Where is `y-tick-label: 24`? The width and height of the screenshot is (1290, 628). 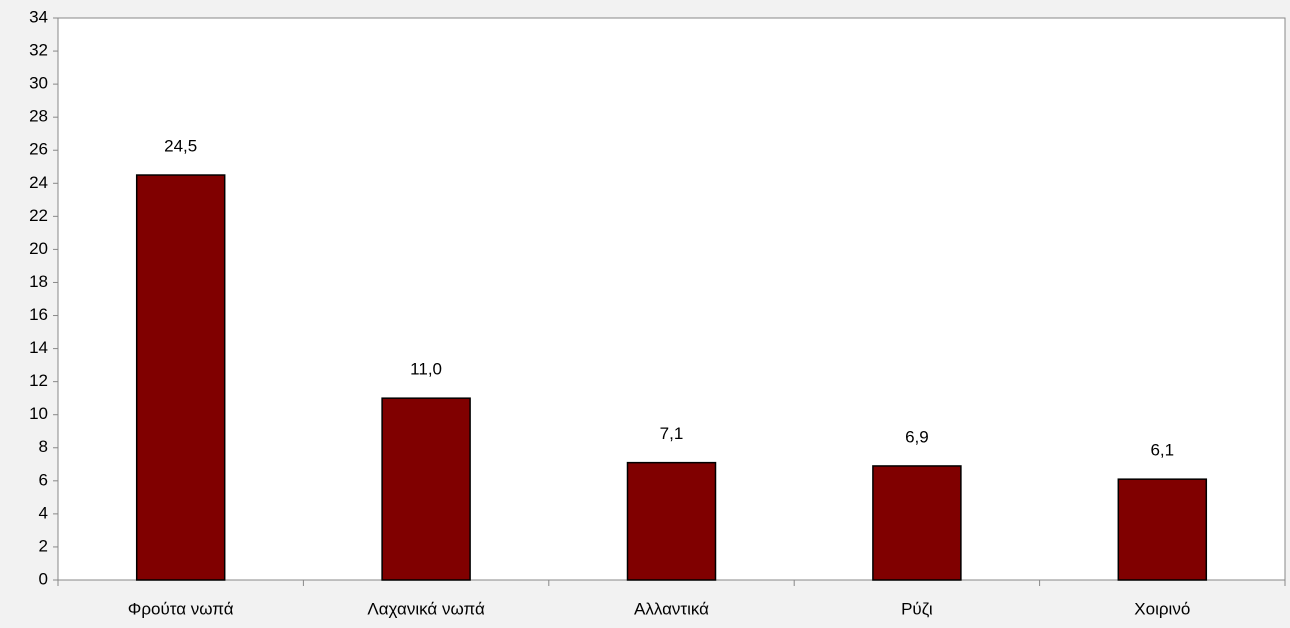
y-tick-label: 24 is located at coordinates (38, 182).